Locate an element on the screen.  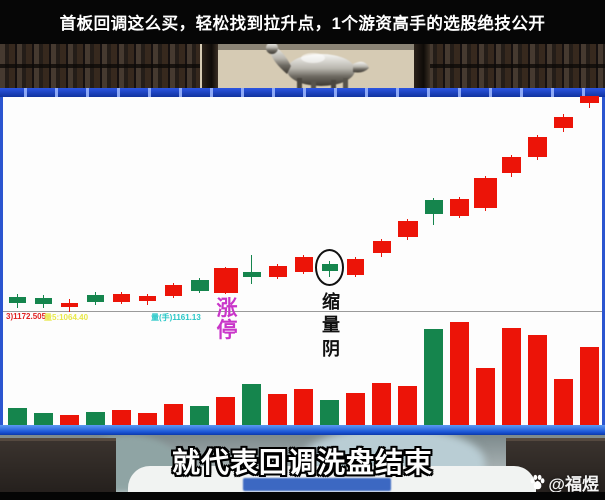
bookshelf-left is located at coordinates (100, 66).